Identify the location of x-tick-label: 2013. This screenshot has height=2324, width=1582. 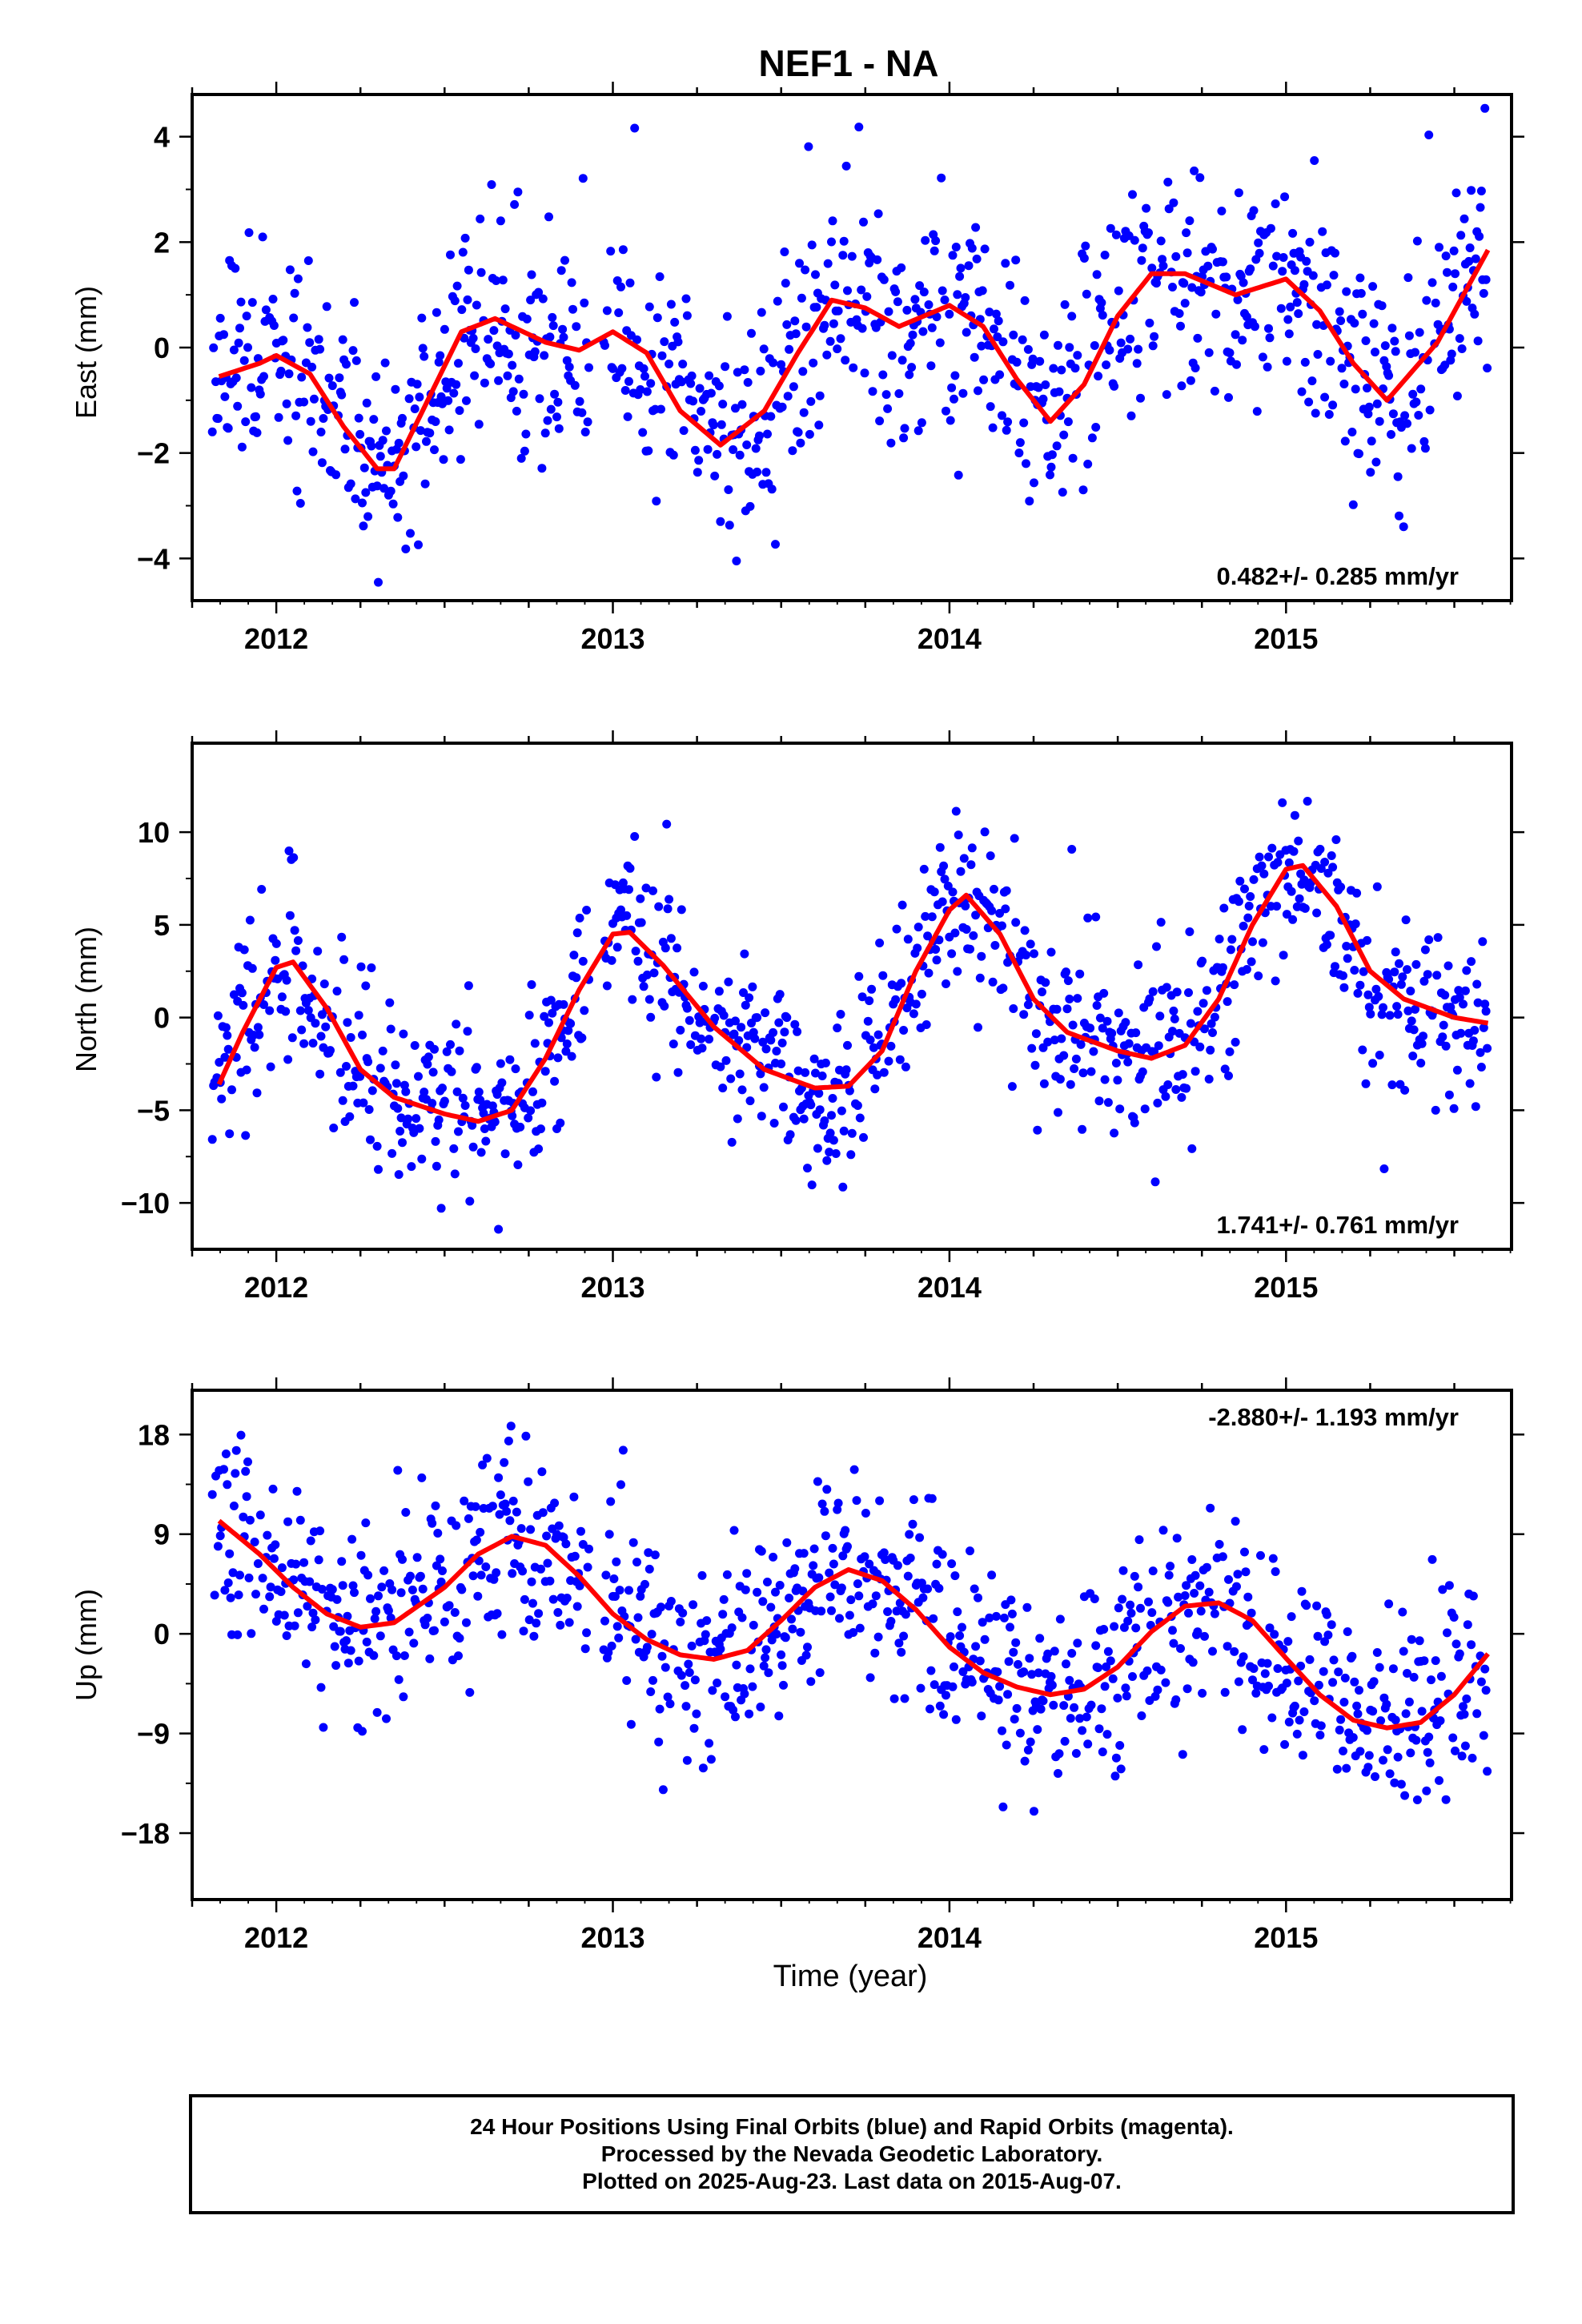
(612, 1287).